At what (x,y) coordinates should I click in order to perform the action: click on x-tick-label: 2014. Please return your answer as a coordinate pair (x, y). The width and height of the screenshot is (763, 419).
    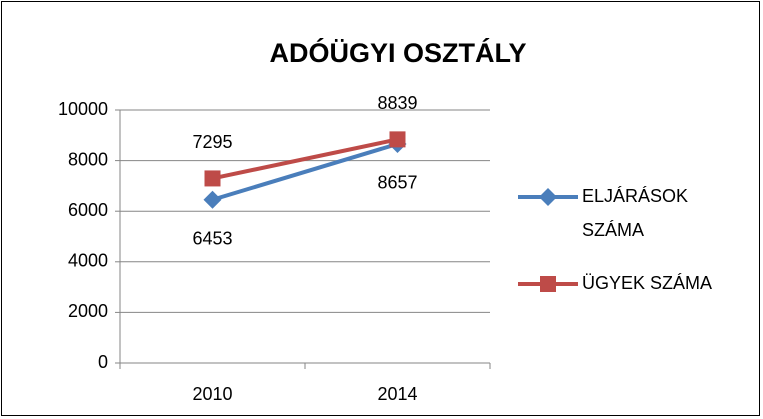
    Looking at the image, I should click on (397, 394).